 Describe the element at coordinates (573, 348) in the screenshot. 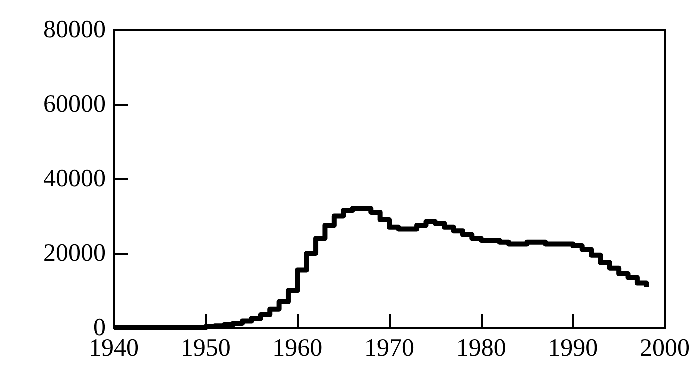

I see `x-tick-label: 1990` at that location.